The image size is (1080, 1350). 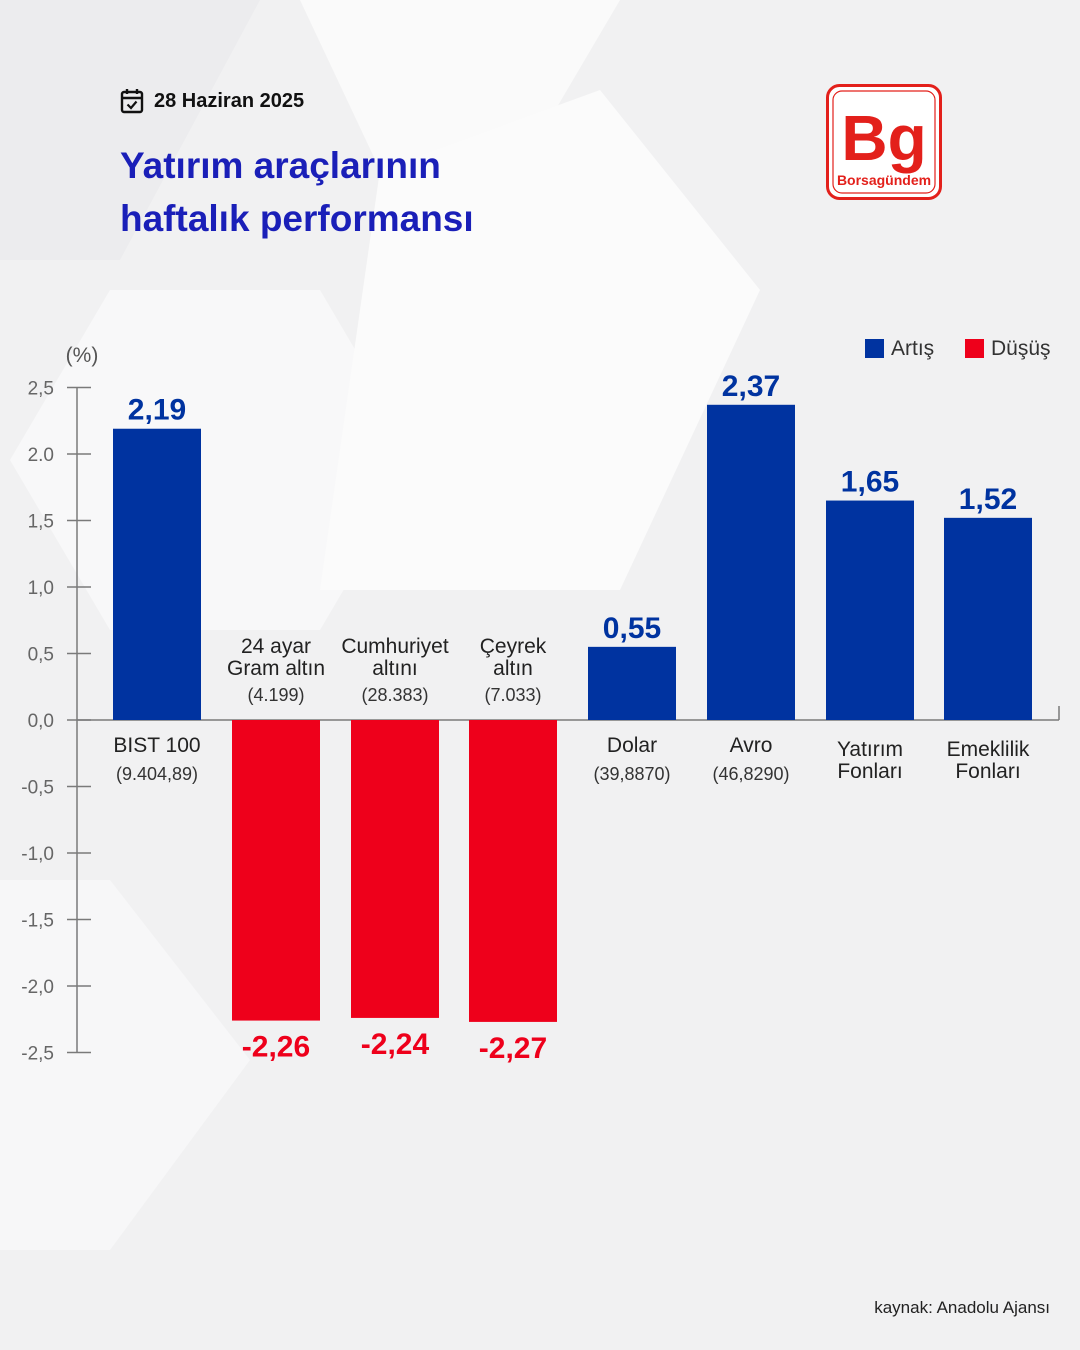 I want to click on y-tick-label: -1,5, so click(x=37, y=921).